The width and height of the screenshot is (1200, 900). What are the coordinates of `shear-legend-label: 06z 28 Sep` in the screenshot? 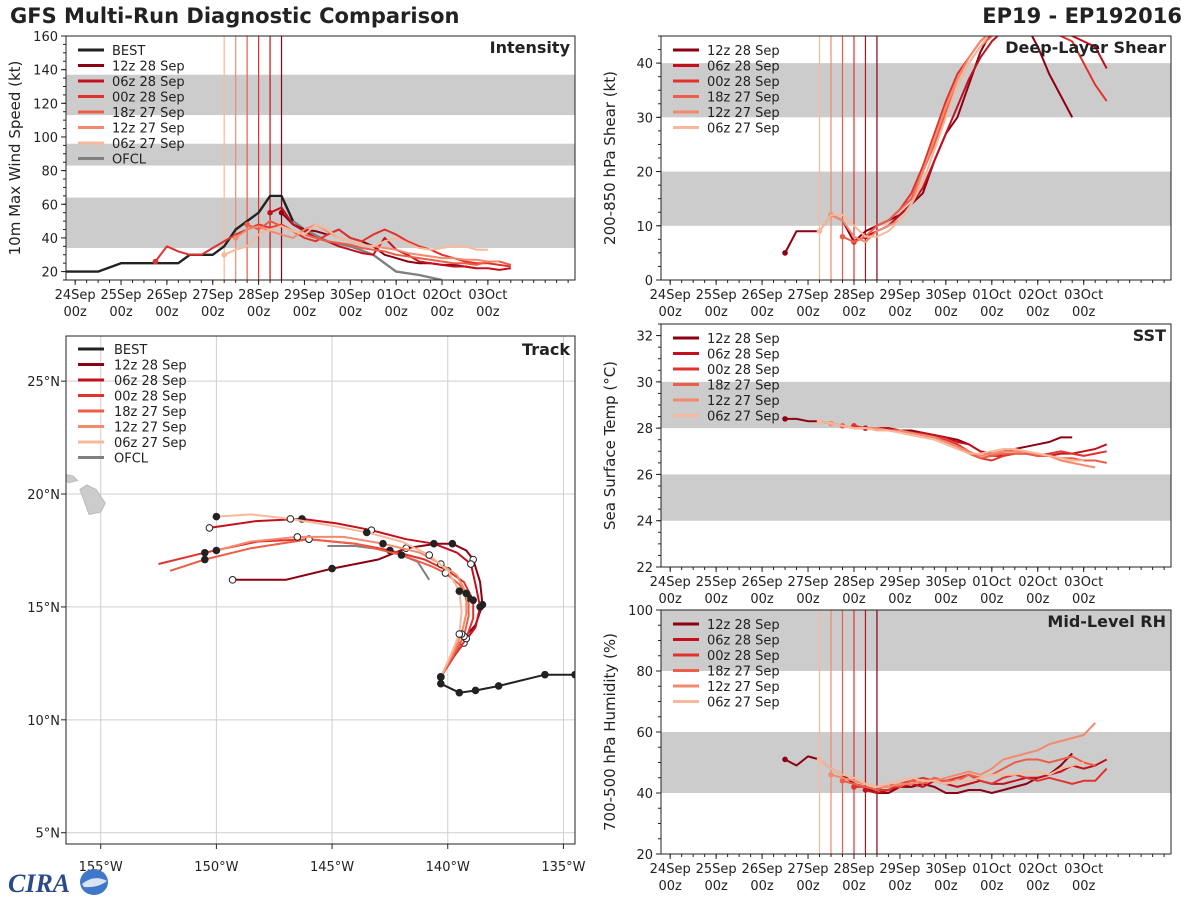 It's located at (743, 67).